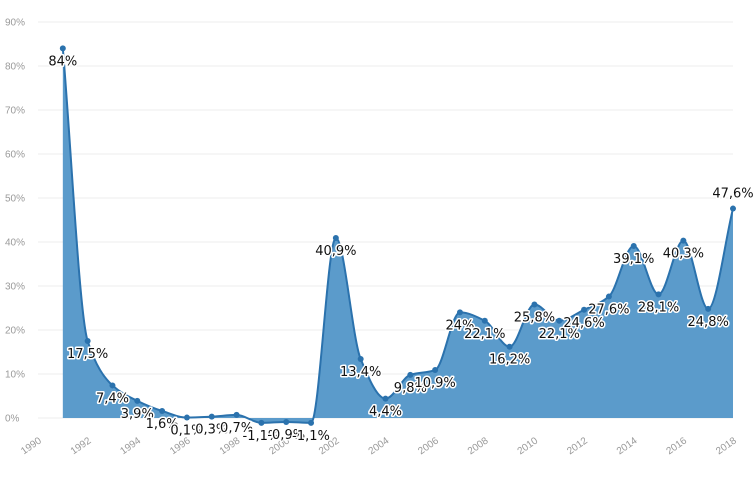 Image resolution: width=754 pixels, height=499 pixels. Describe the element at coordinates (335, 251) in the screenshot. I see `data-label: 40,9%` at that location.